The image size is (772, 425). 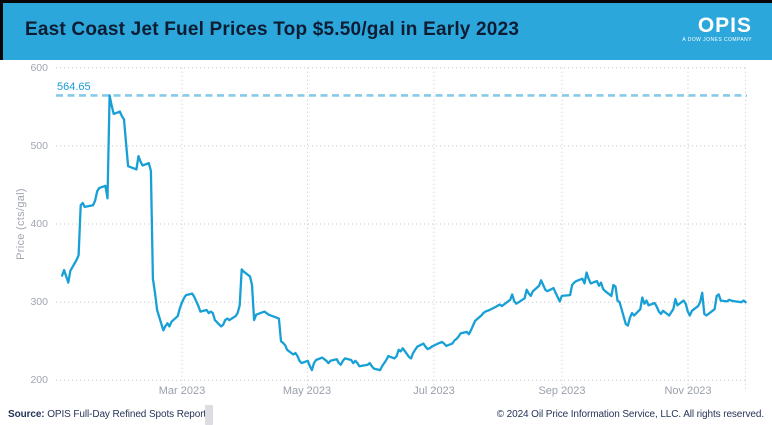 What do you see at coordinates (125, 414) in the screenshot?
I see `source-text: OPIS Full-Day Refined Spots Report` at bounding box center [125, 414].